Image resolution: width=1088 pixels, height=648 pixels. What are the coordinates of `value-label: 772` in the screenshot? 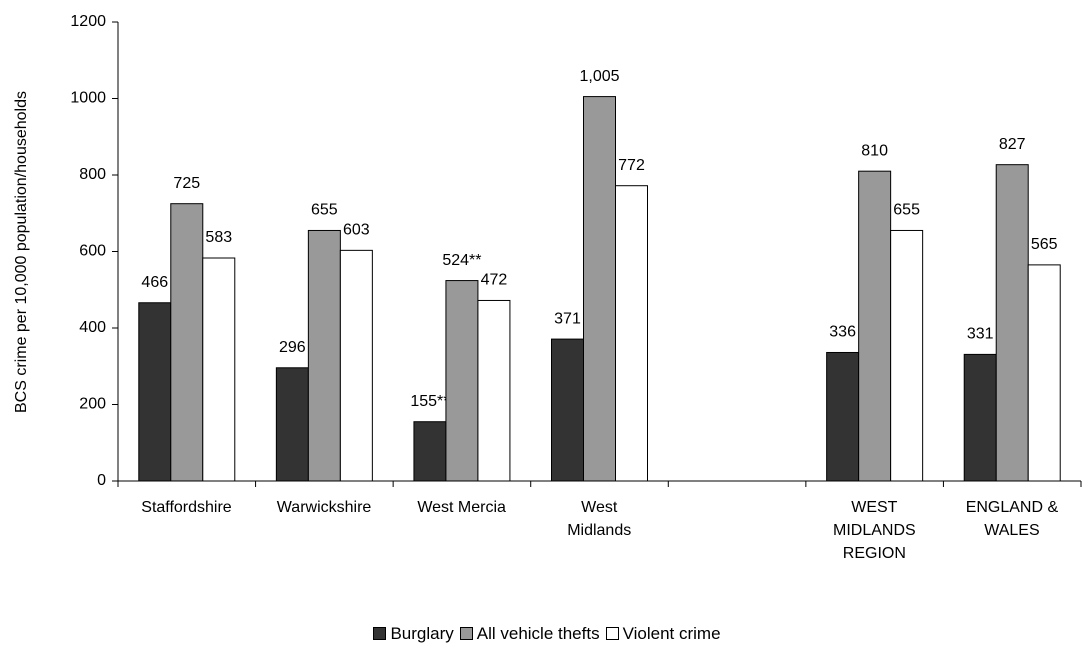 It's located at (631, 165).